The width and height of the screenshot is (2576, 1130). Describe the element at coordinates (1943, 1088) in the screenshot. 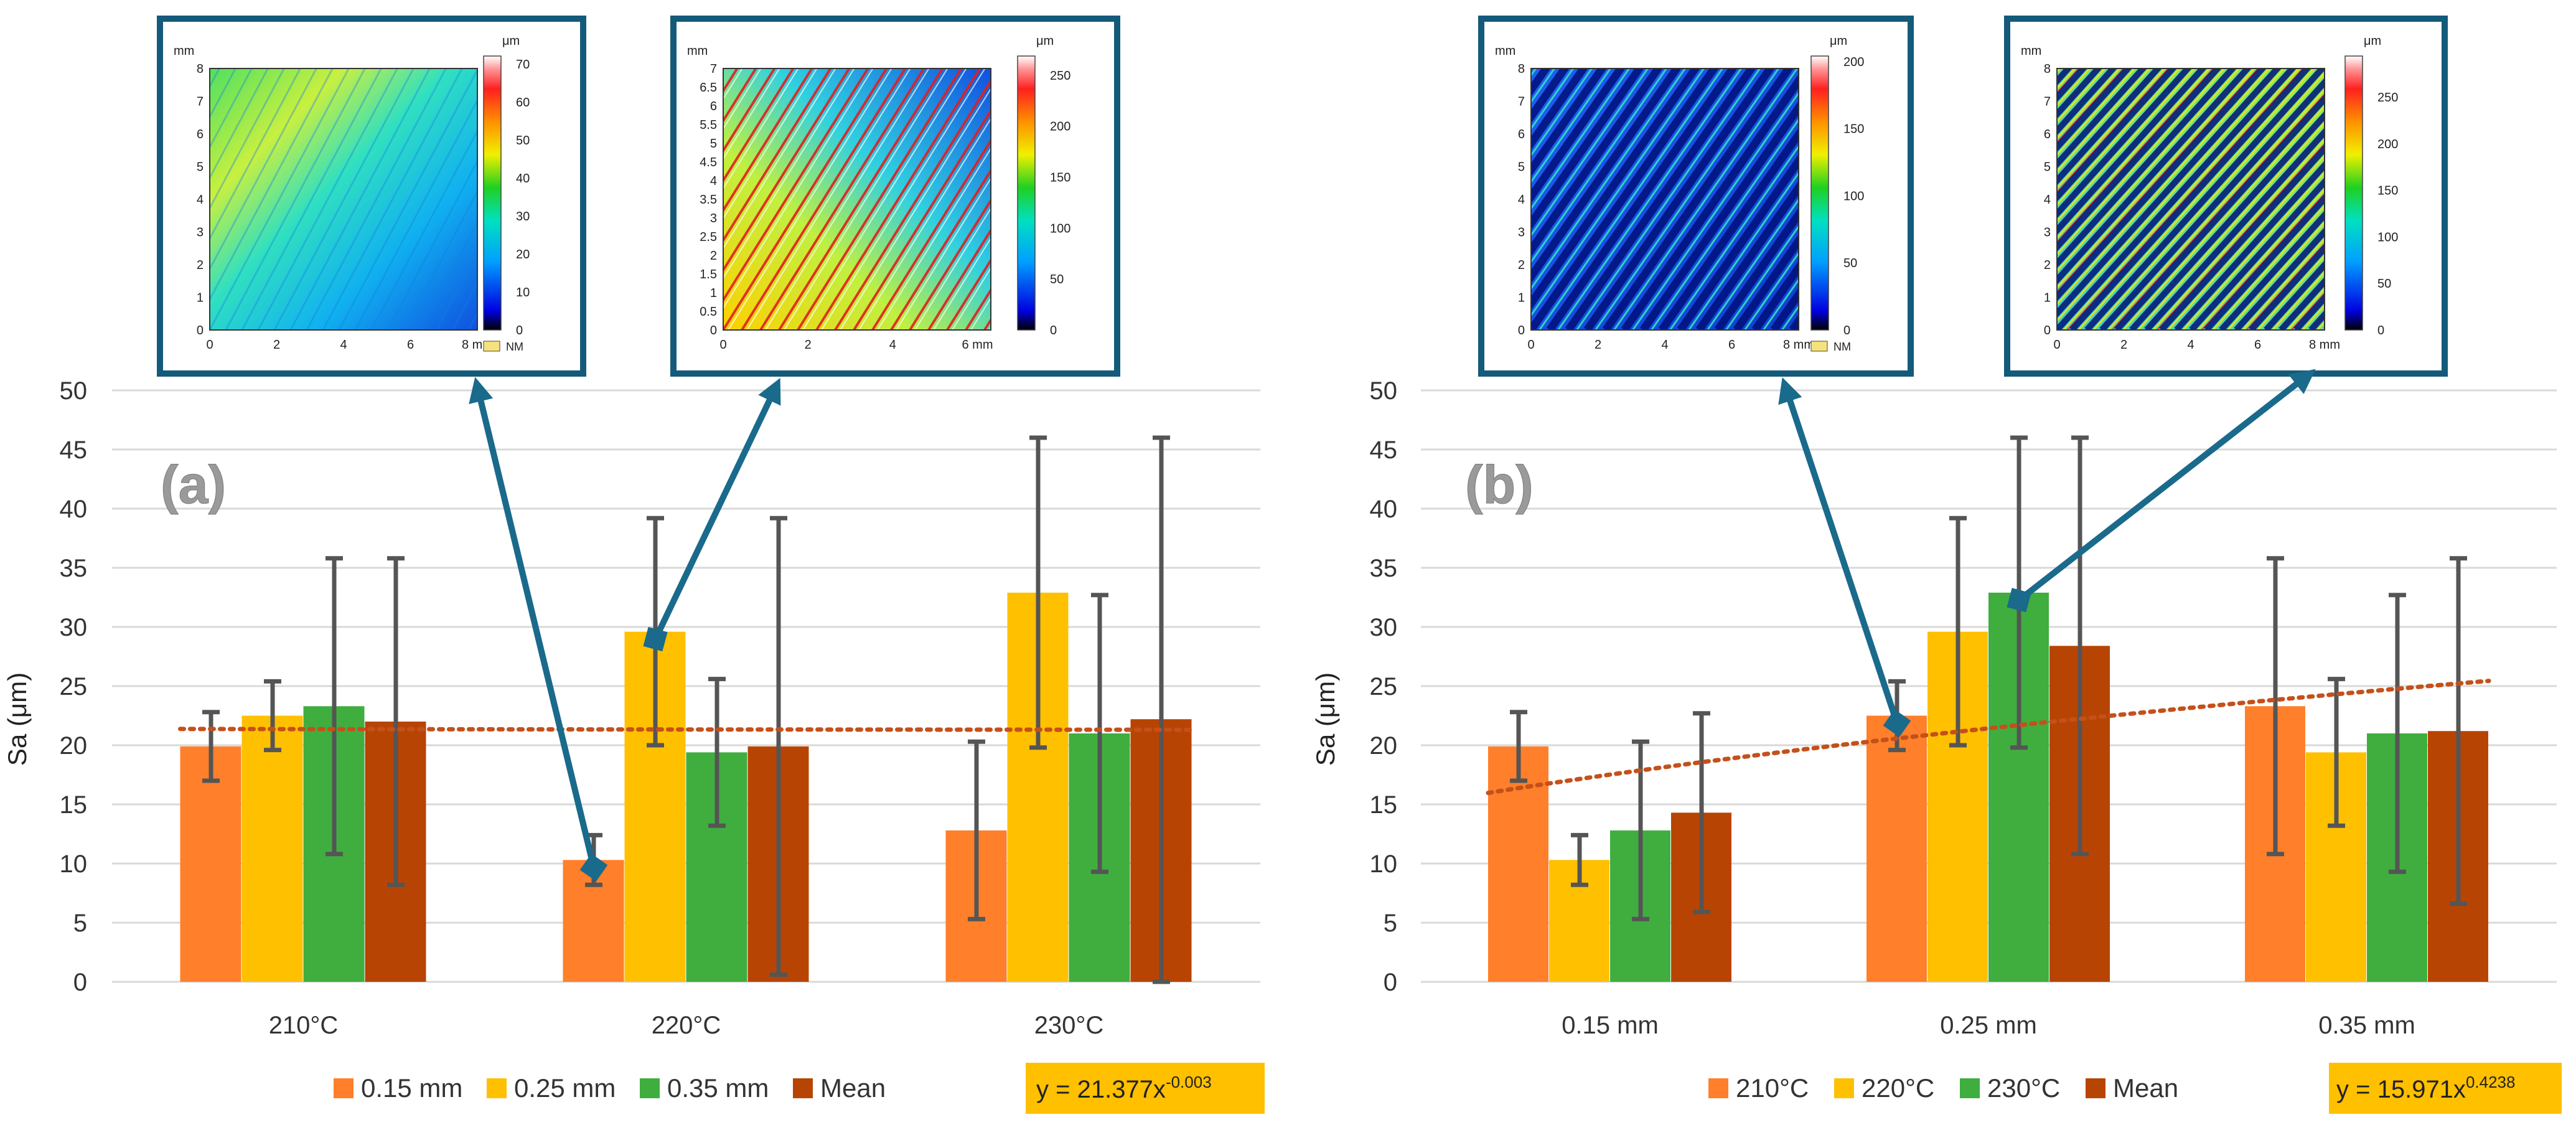

I see `legend-b: 210°C 220°C 230°C Mean` at that location.